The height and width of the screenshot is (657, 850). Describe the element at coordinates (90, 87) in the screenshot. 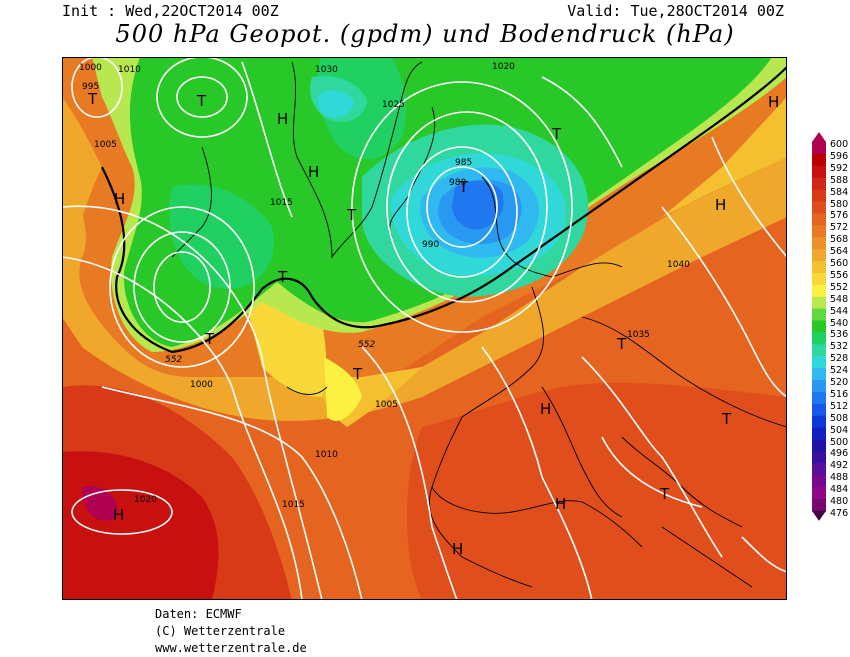

I see `isobar-label: 995` at that location.